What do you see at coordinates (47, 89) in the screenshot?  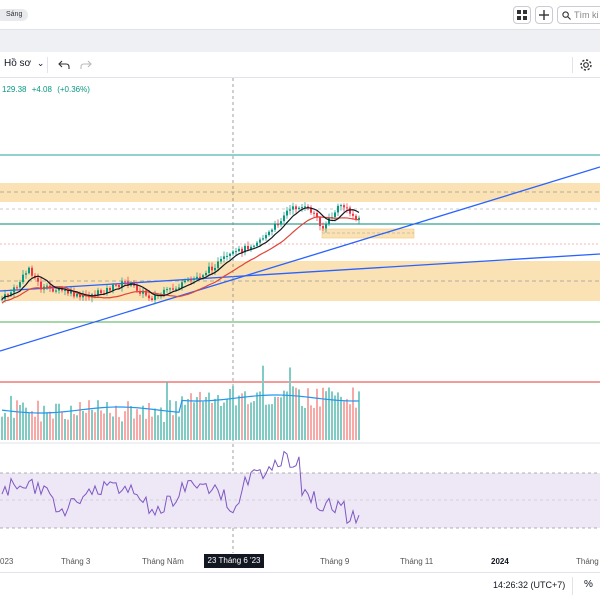 I see `price-header: 129.38 +4.08 (+0.36%)` at bounding box center [47, 89].